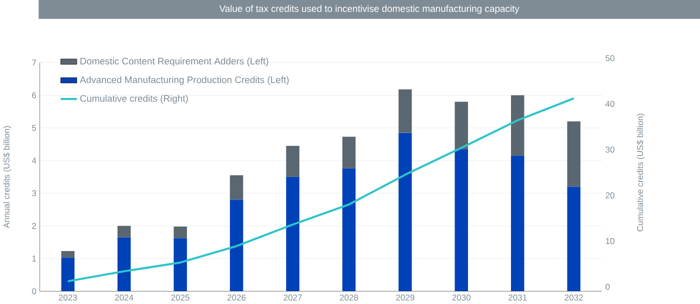  What do you see at coordinates (34, 128) in the screenshot?
I see `y-tick-label: 5` at bounding box center [34, 128].